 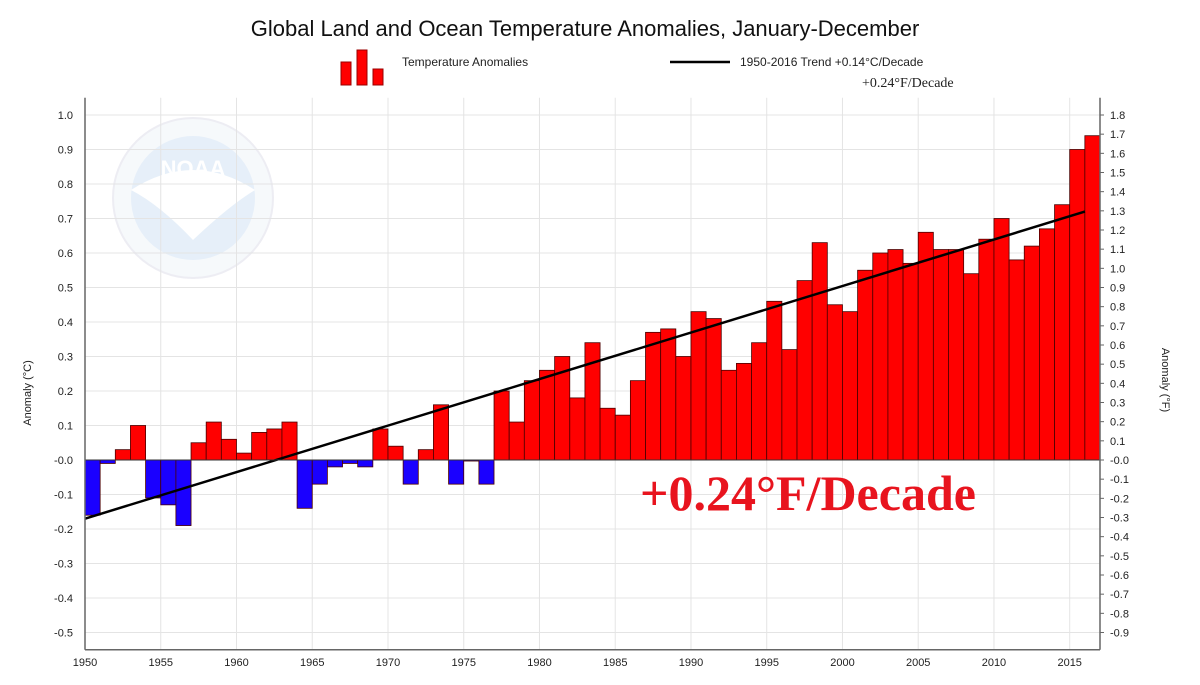 I want to click on x-tick-label: 1980, so click(x=539, y=663).